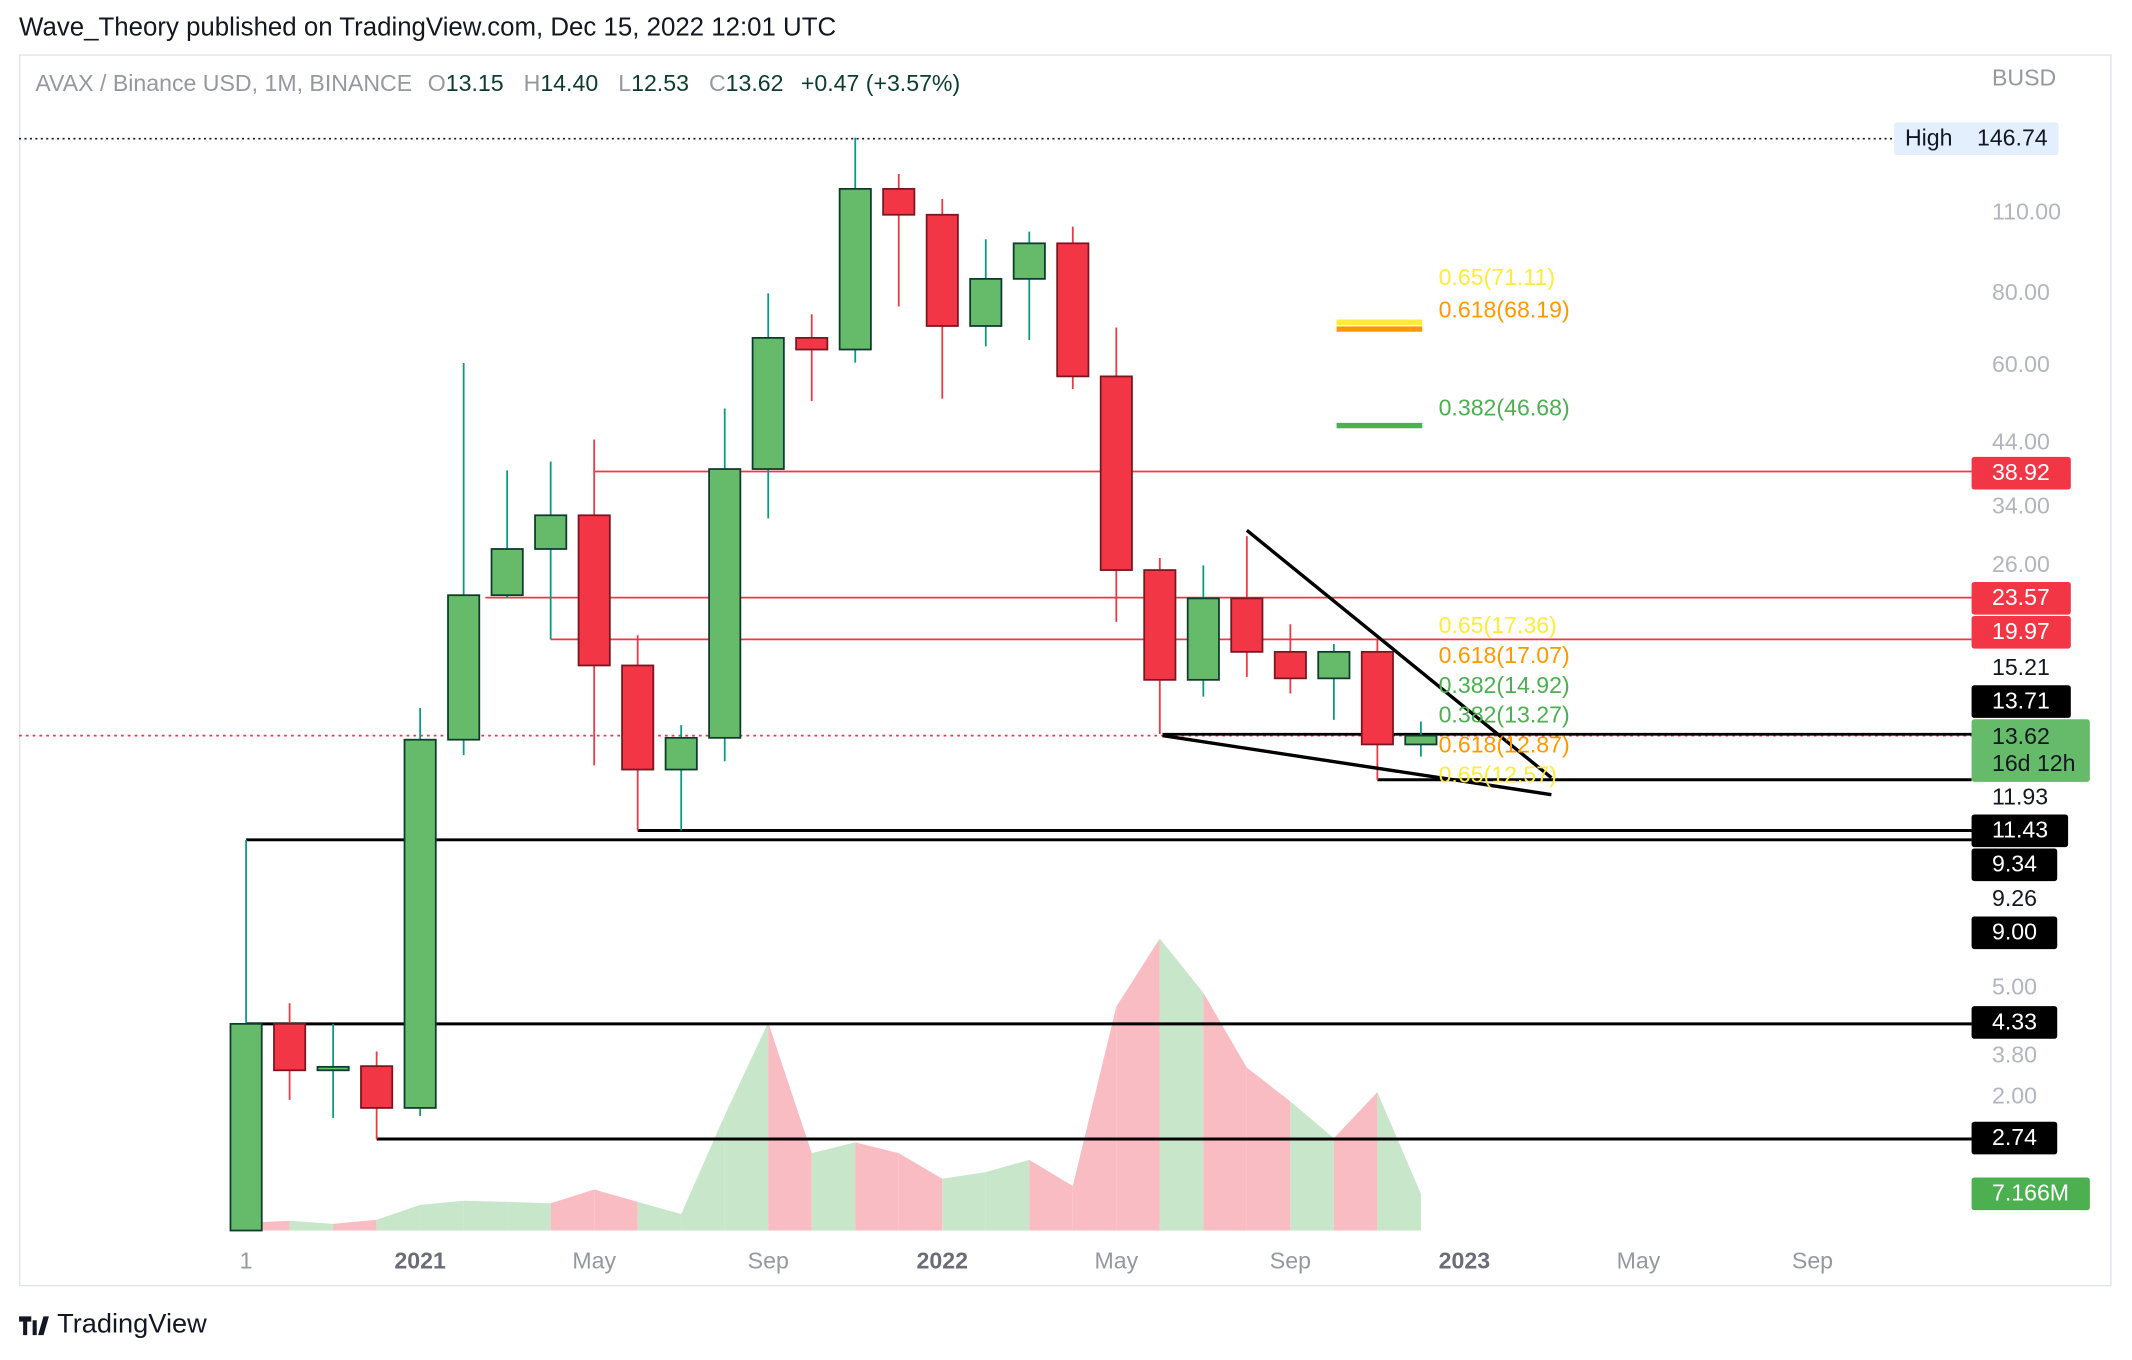  I want to click on price-level-badge: 2.74, so click(2014, 1138).